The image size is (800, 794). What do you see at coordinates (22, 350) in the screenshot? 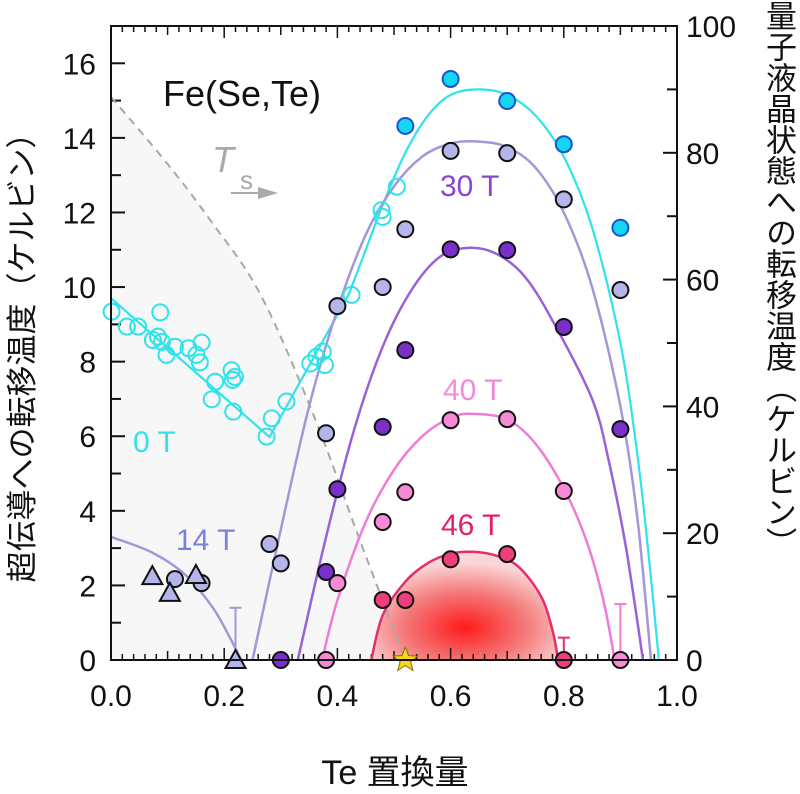
I see `y-axis-left-title: 超伝導への転移温度（ケルビン）` at bounding box center [22, 350].